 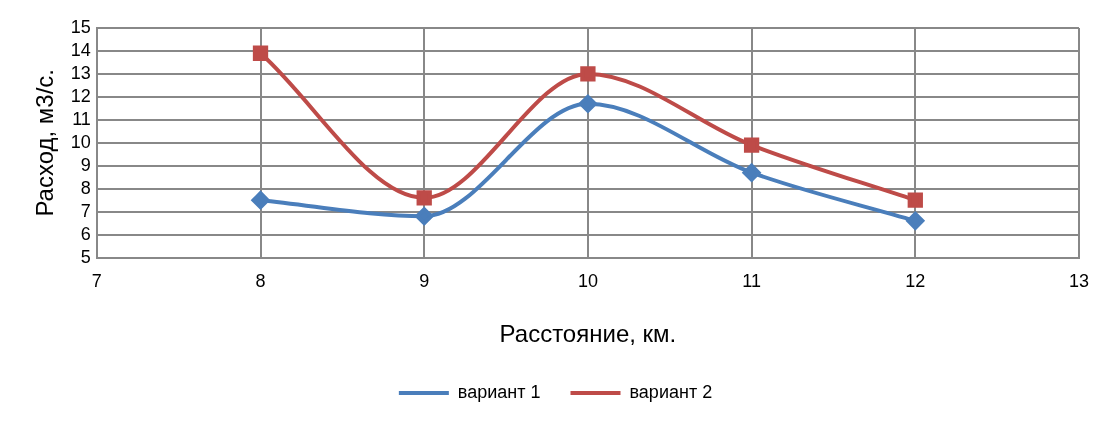 I want to click on x-tick-label: 10, so click(x=587, y=281).